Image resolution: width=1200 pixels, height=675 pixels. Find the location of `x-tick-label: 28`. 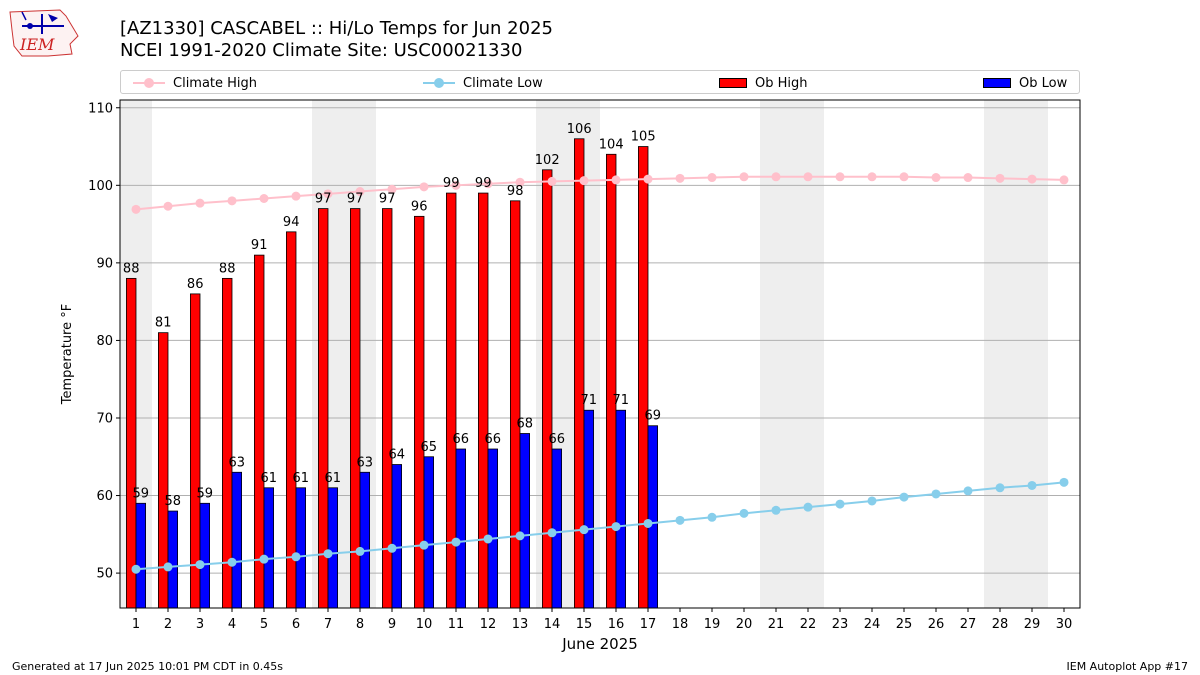

x-tick-label: 28 is located at coordinates (1000, 624).